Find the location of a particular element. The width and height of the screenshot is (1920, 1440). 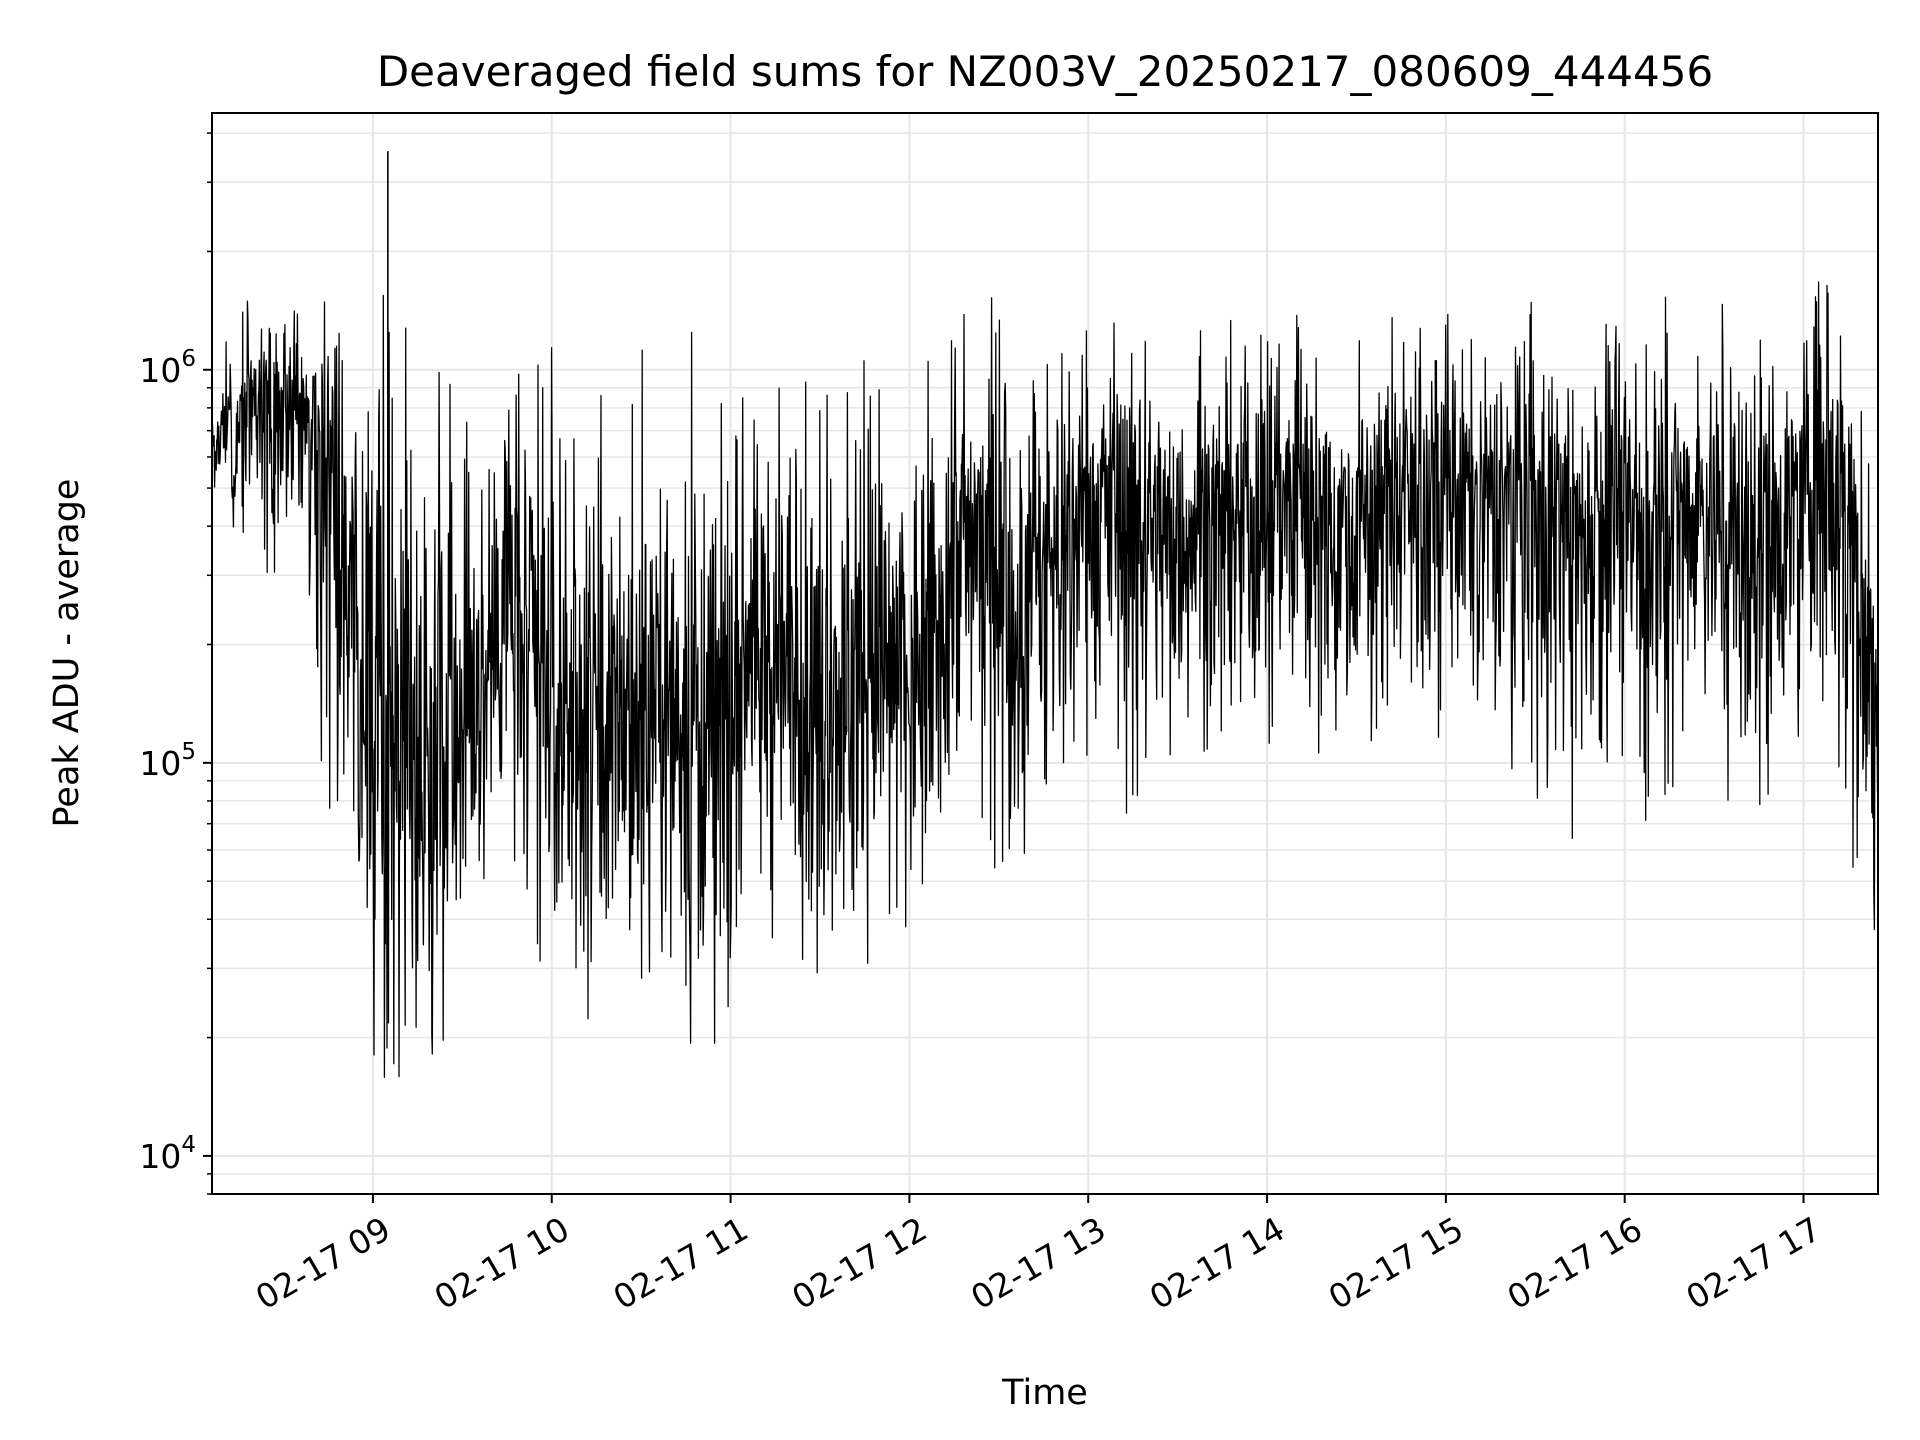

y-tick-label: 10⁴ is located at coordinates (167, 1154).